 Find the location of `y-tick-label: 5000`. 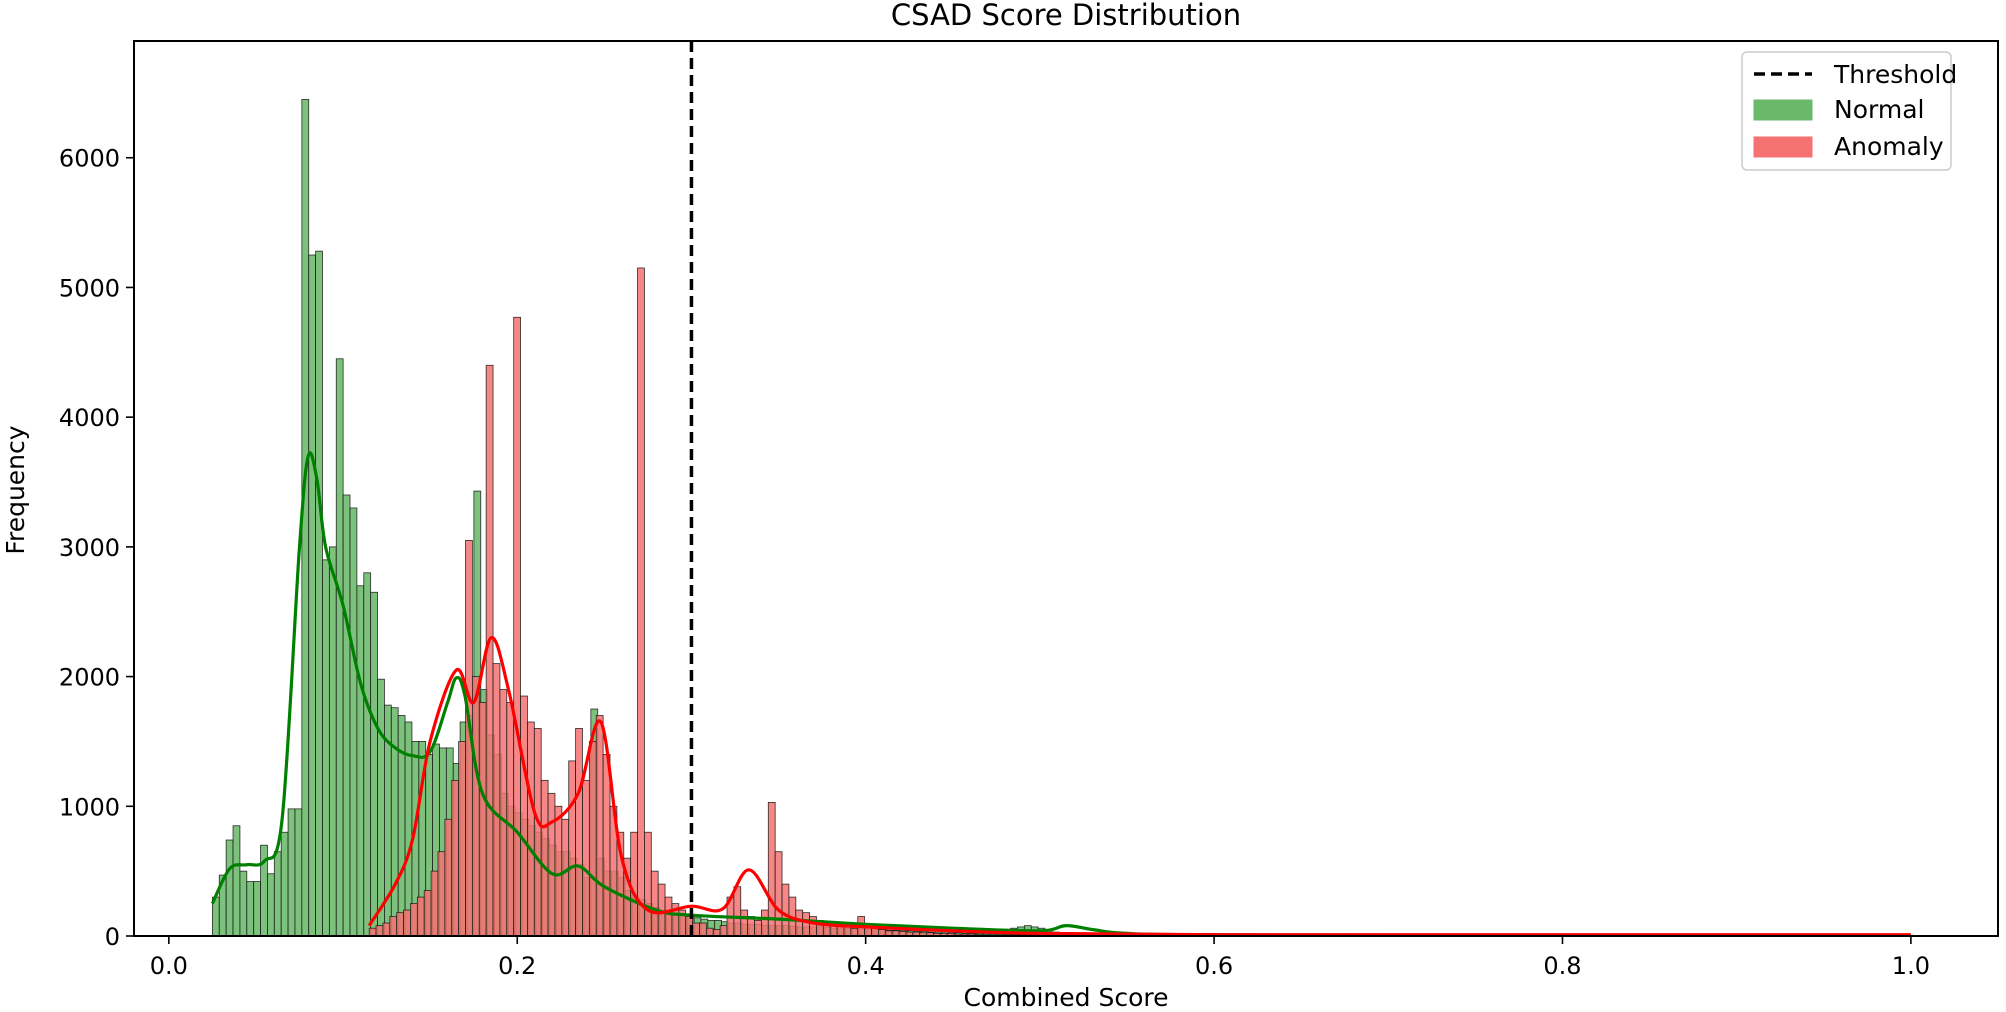

y-tick-label: 5000 is located at coordinates (89, 288).